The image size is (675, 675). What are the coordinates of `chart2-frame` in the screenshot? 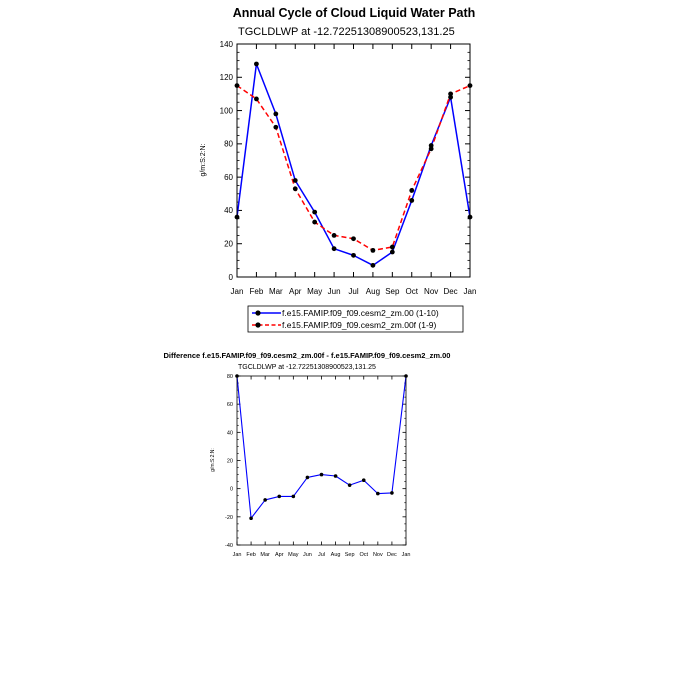 It's located at (321, 460).